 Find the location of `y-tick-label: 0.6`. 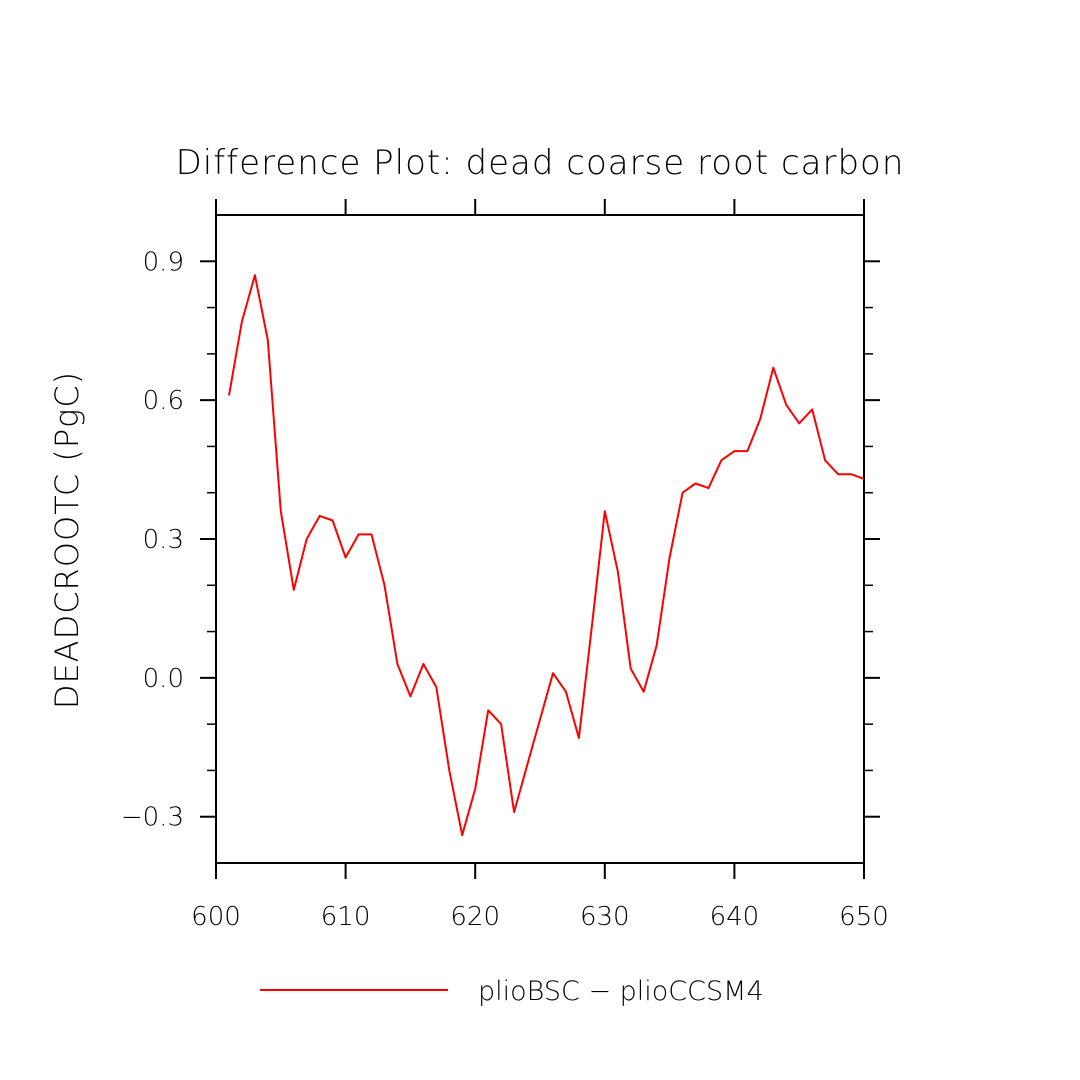

y-tick-label: 0.6 is located at coordinates (163, 401).